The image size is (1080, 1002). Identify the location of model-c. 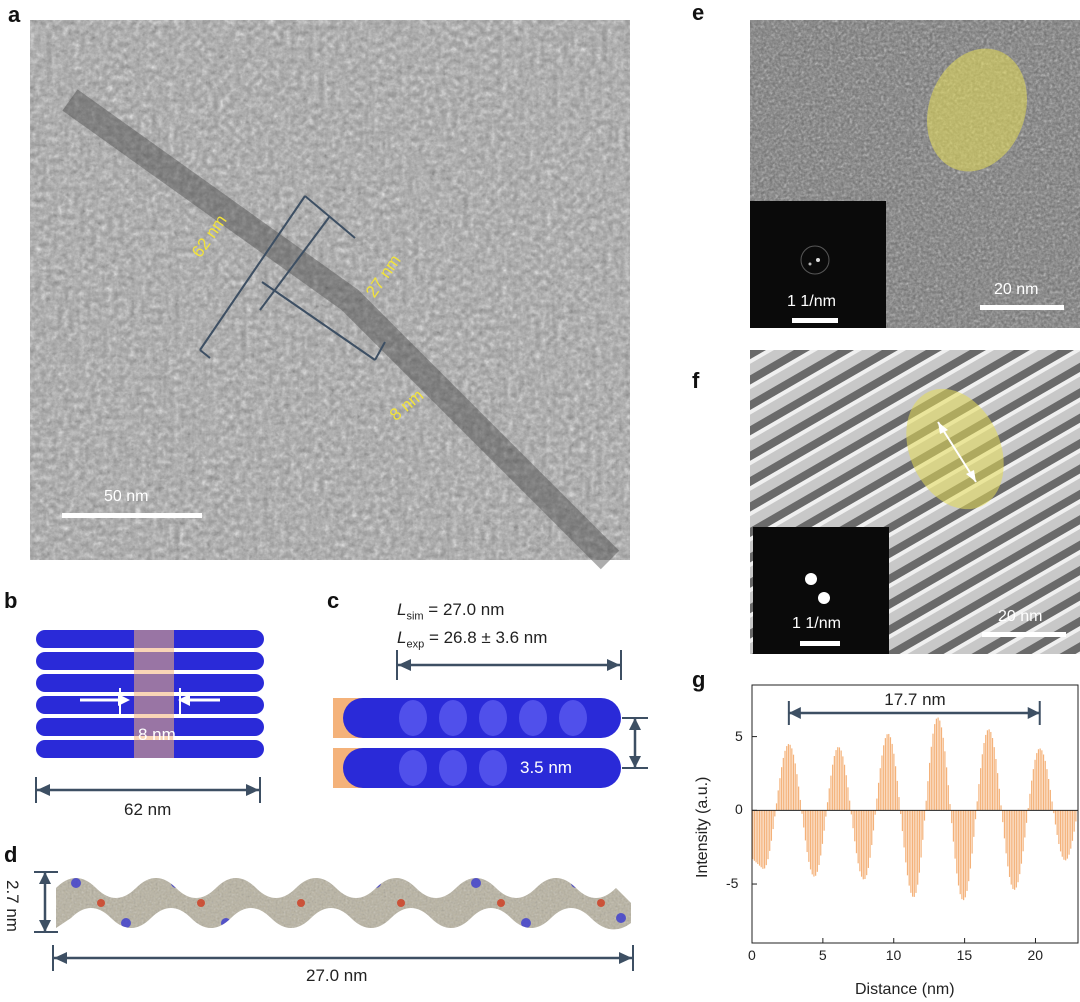
(477, 743).